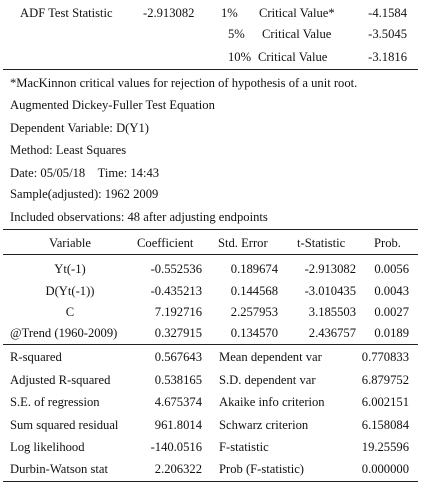 This screenshot has width=421, height=488. What do you see at coordinates (321, 243) in the screenshot?
I see `header-t-statistic: t-Statistic` at bounding box center [321, 243].